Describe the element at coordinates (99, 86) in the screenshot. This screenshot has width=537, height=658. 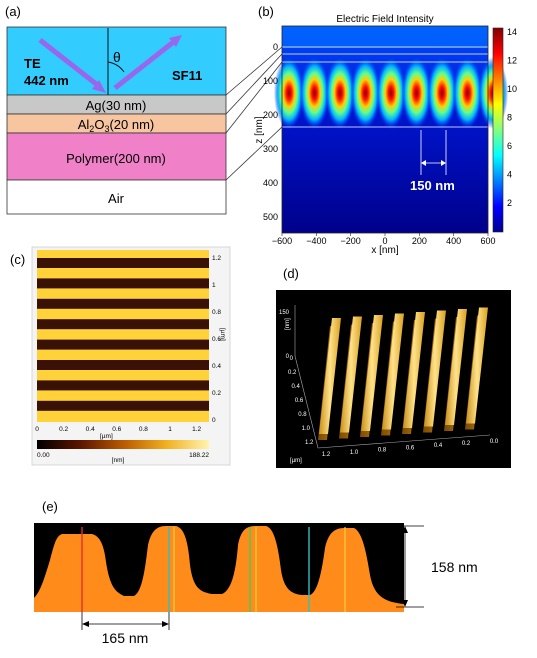
I see `incident-arrow-icon` at that location.